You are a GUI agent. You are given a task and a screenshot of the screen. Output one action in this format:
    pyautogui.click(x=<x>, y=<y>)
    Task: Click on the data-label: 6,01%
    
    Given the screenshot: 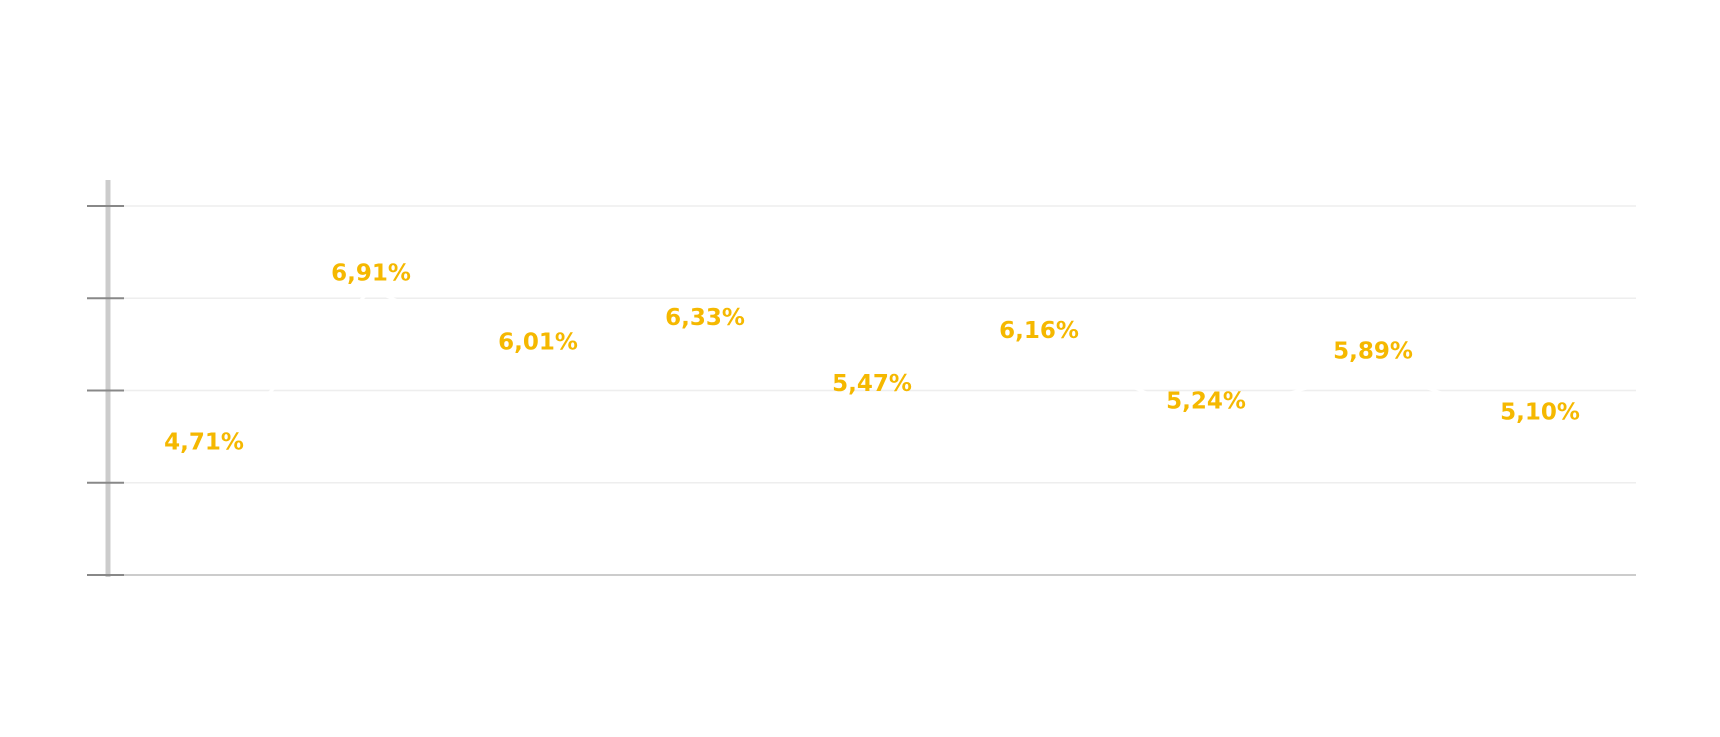 What is the action you would take?
    pyautogui.click(x=538, y=342)
    